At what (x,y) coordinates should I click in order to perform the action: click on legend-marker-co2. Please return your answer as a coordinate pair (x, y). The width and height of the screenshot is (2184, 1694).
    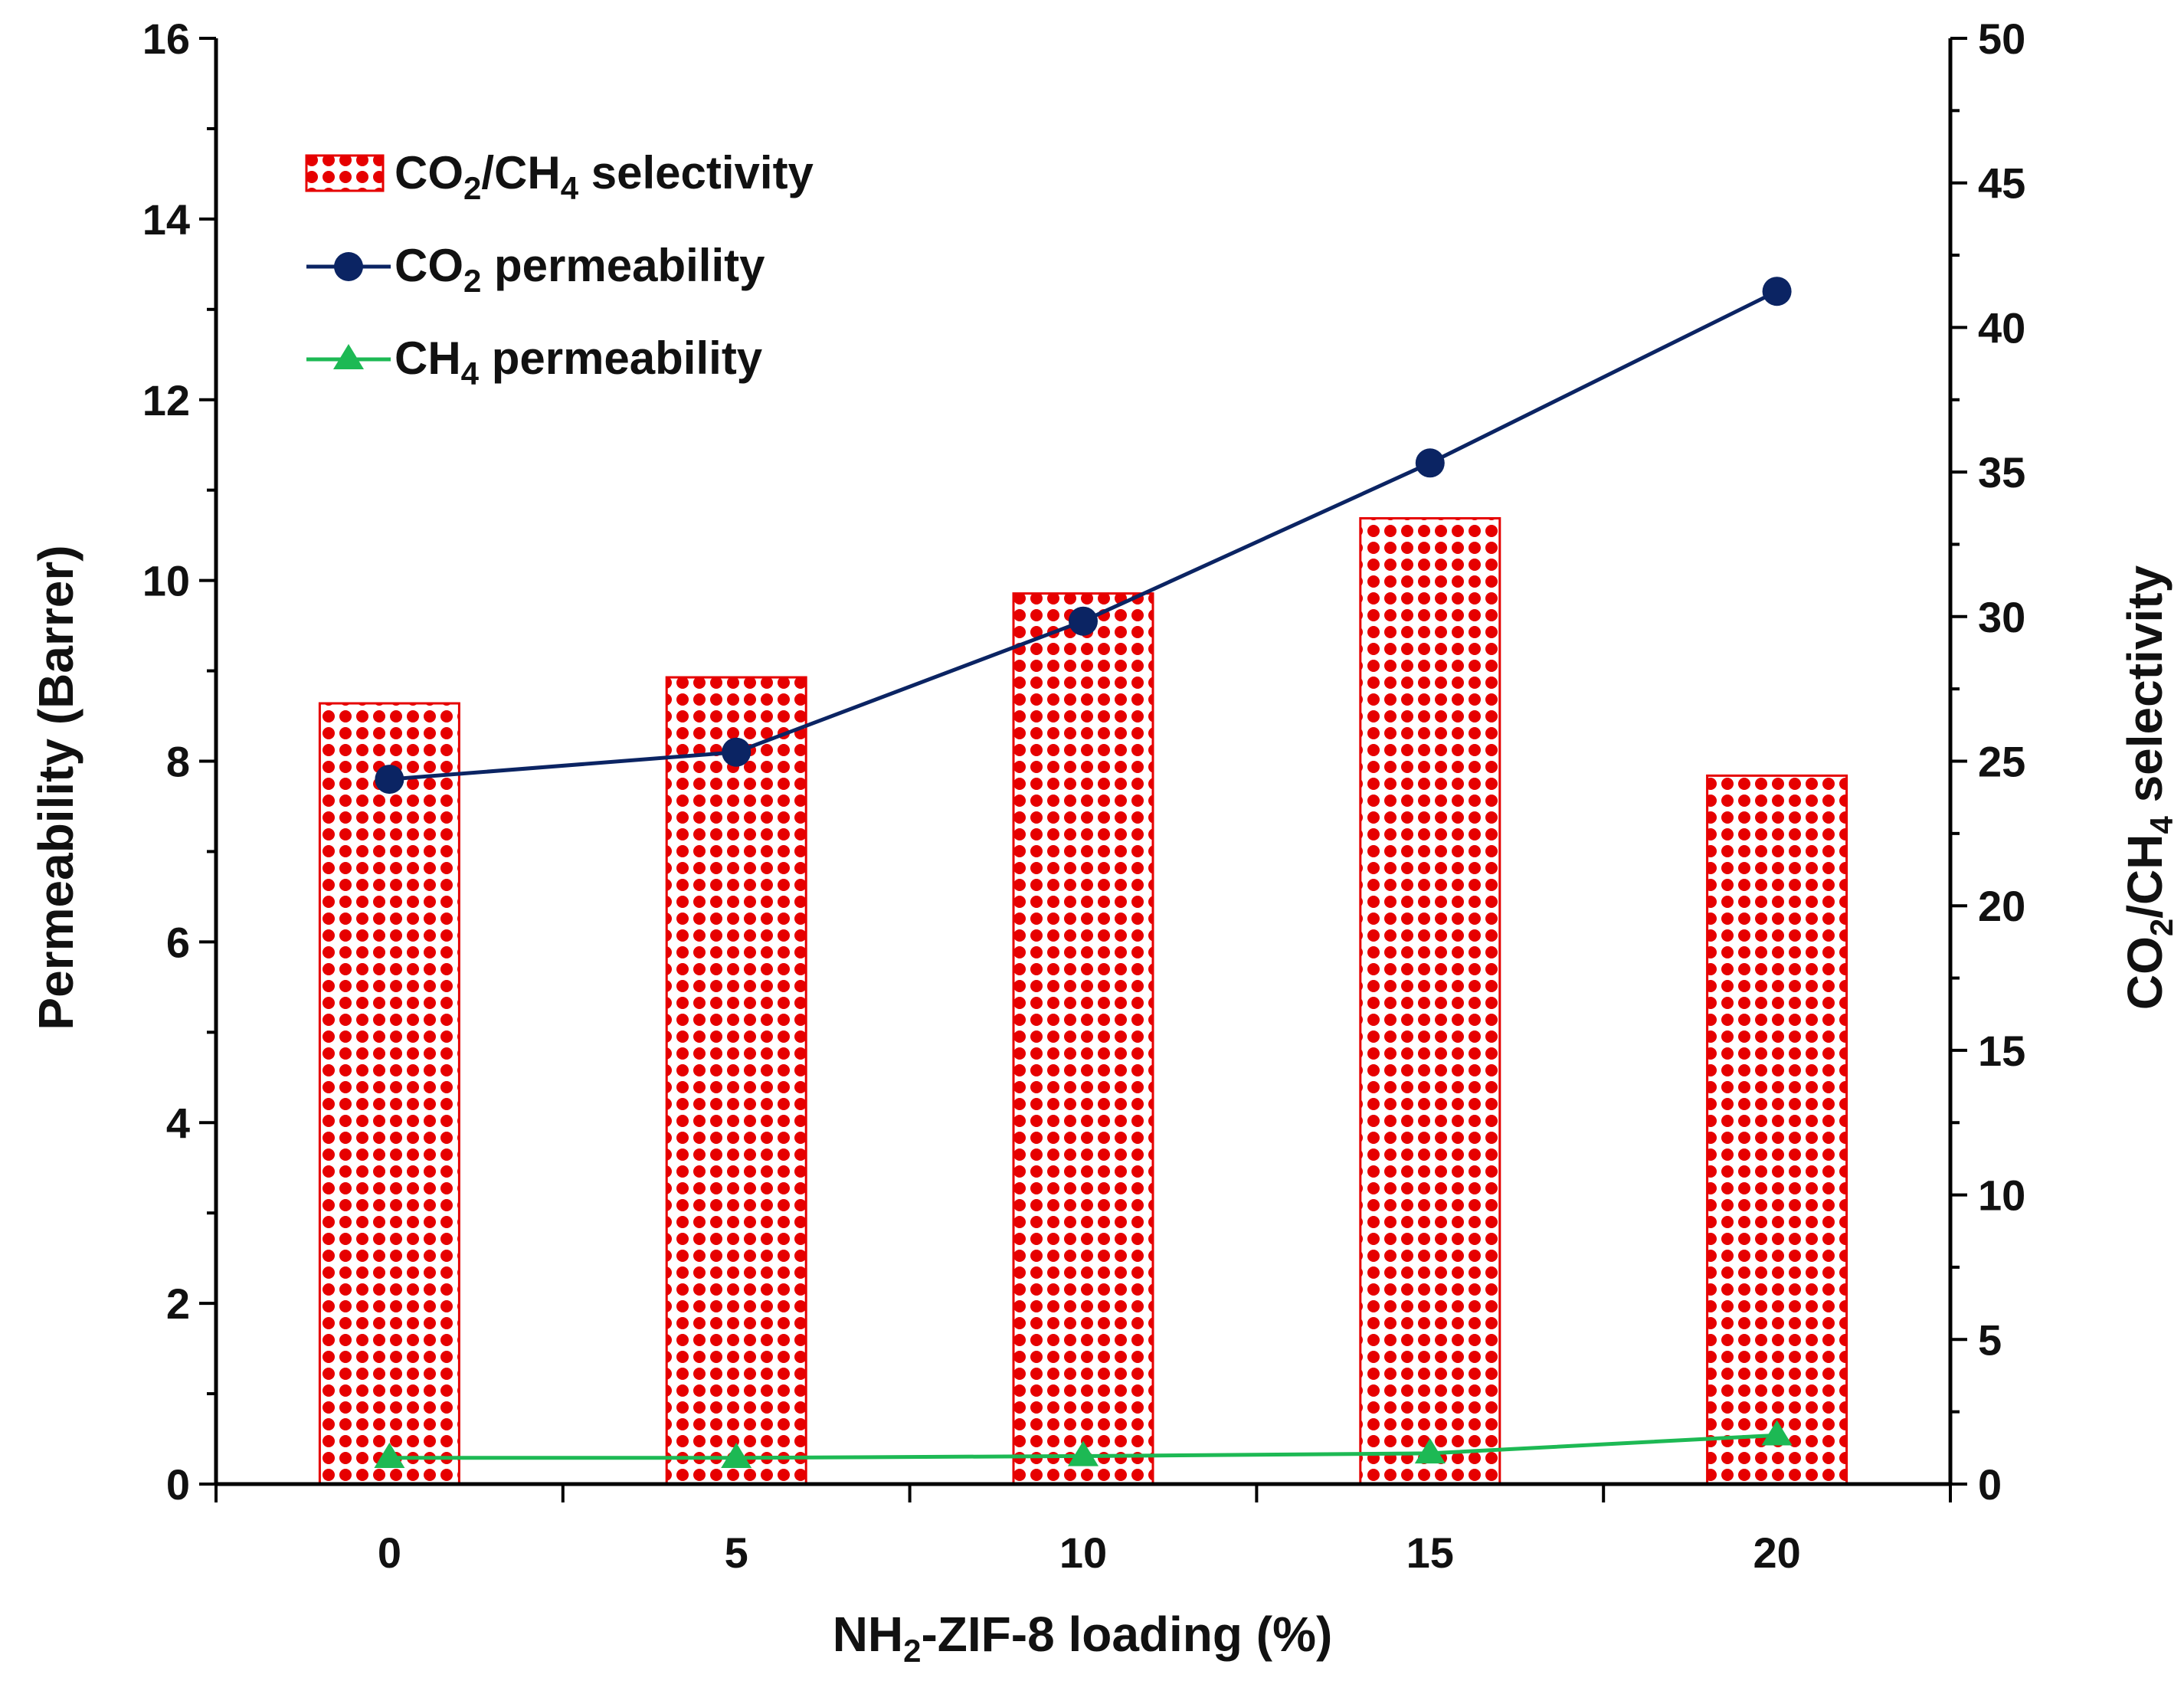
    Looking at the image, I should click on (348, 266).